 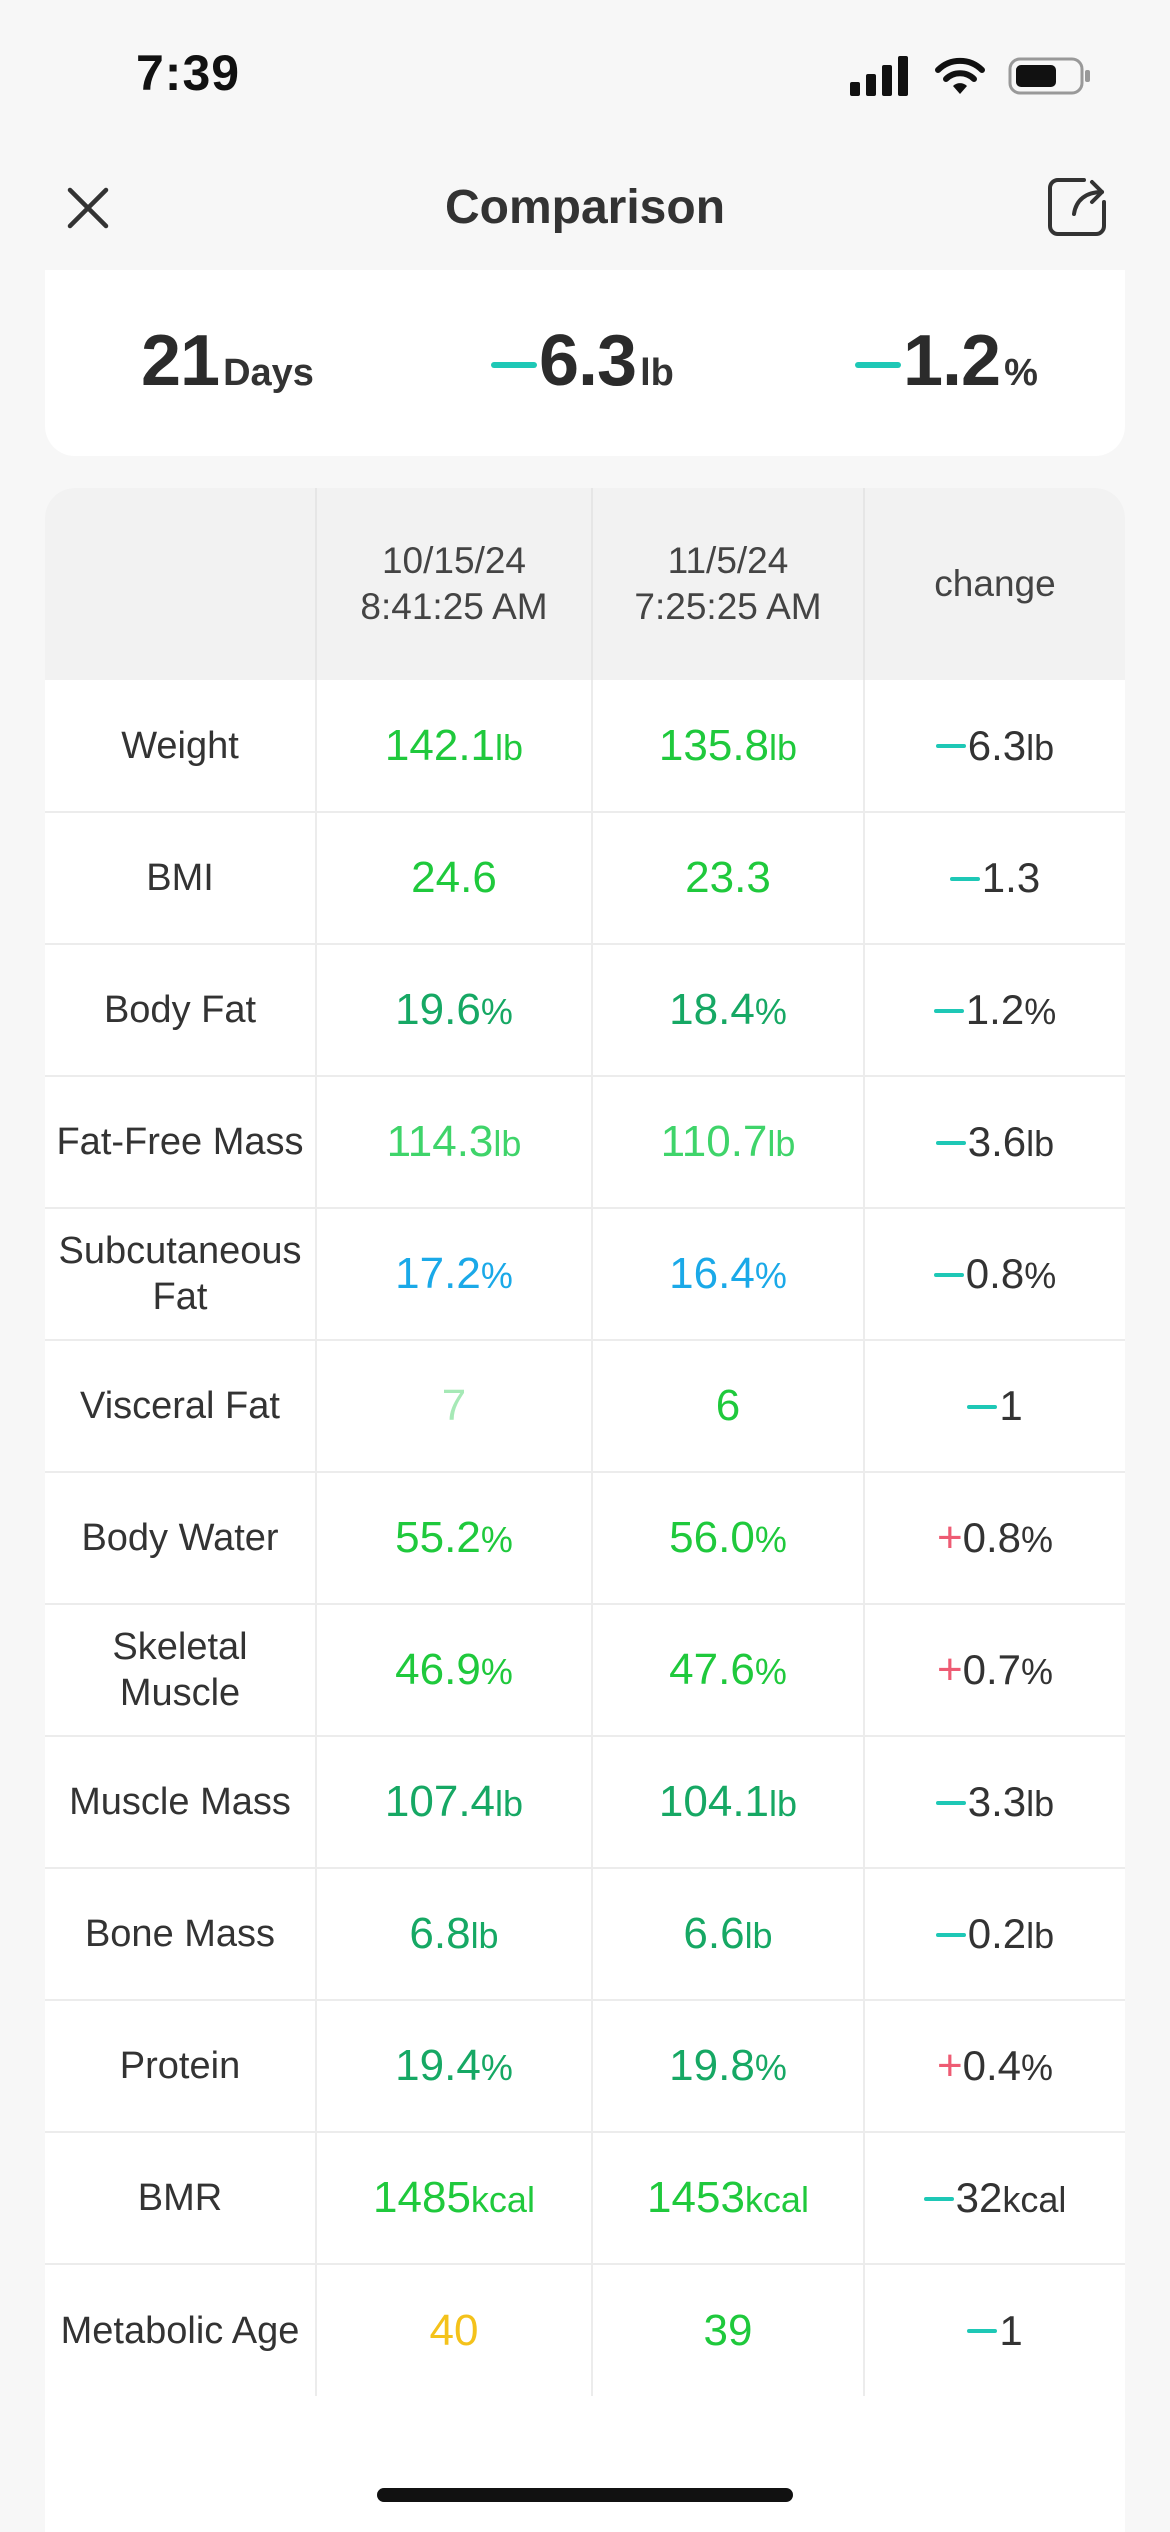 I want to click on summary-weight-value: 6.3, so click(x=588, y=361).